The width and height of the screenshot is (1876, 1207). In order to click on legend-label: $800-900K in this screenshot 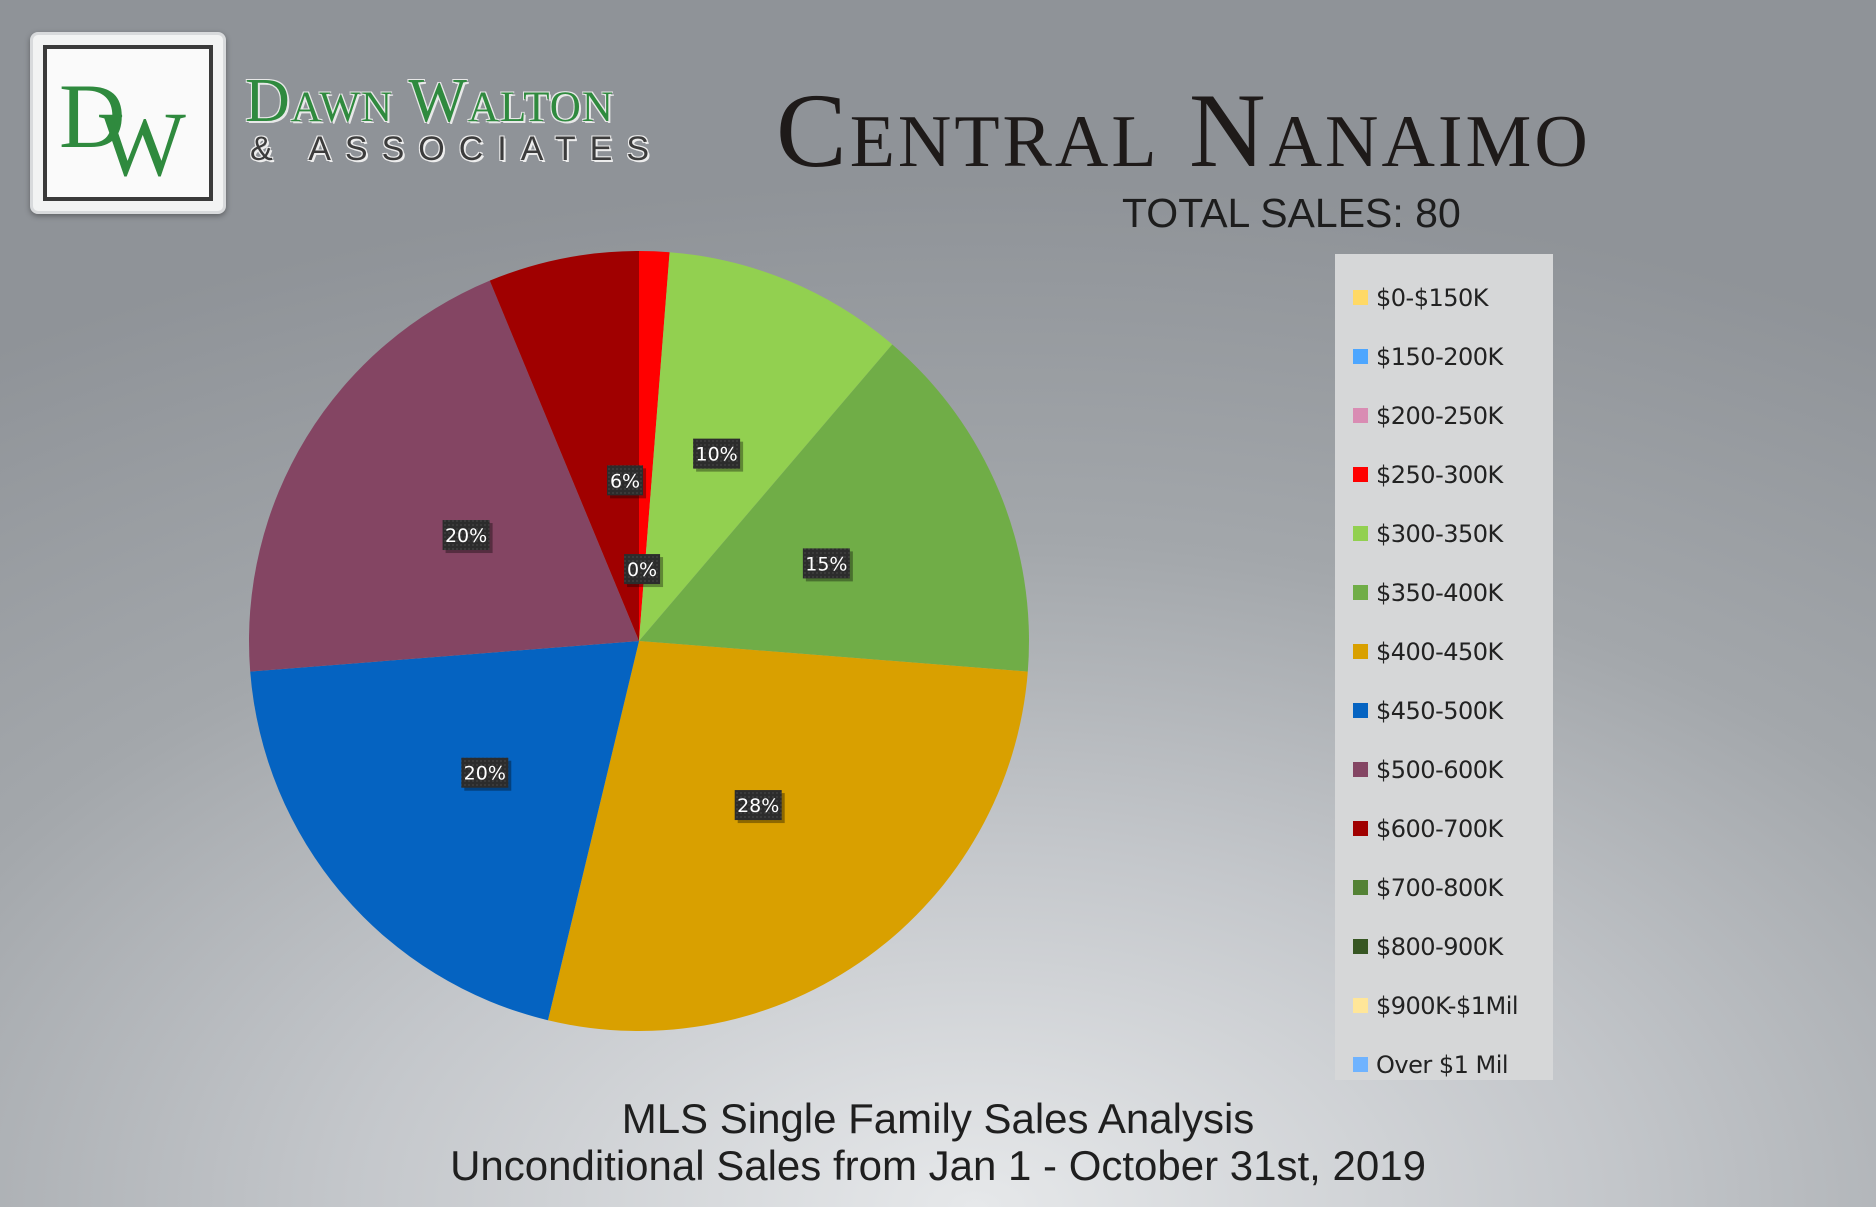, I will do `click(1439, 946)`.